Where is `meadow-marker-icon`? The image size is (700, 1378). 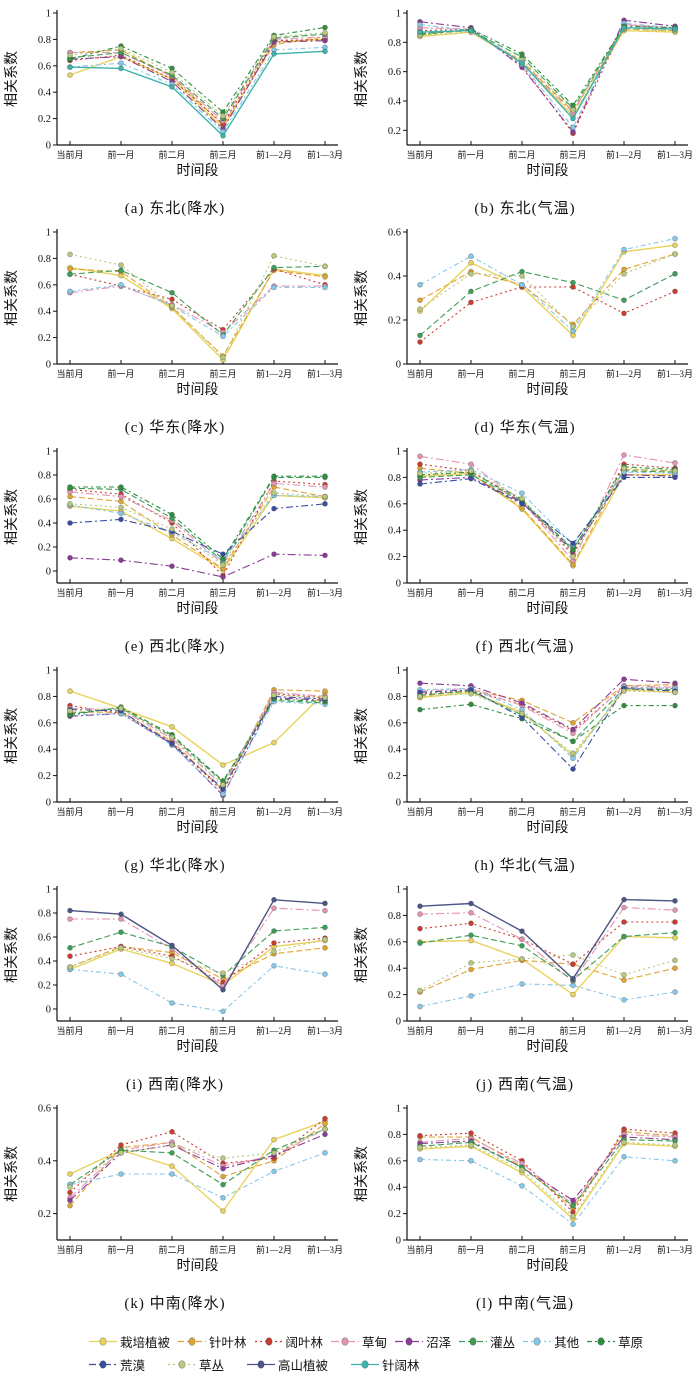 meadow-marker-icon is located at coordinates (345, 1341).